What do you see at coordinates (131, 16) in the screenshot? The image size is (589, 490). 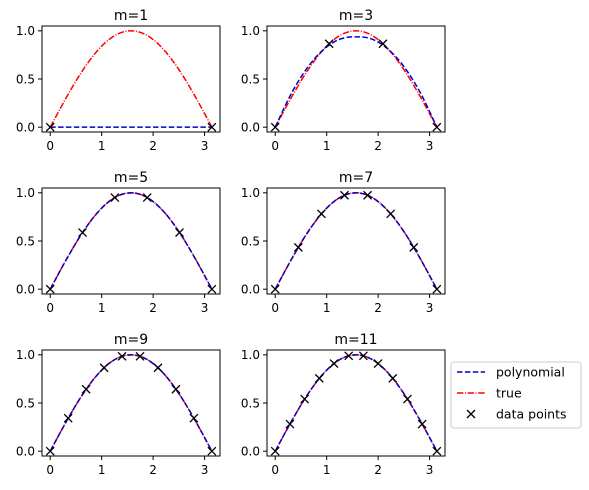 I see `subplot-title: m=1` at bounding box center [131, 16].